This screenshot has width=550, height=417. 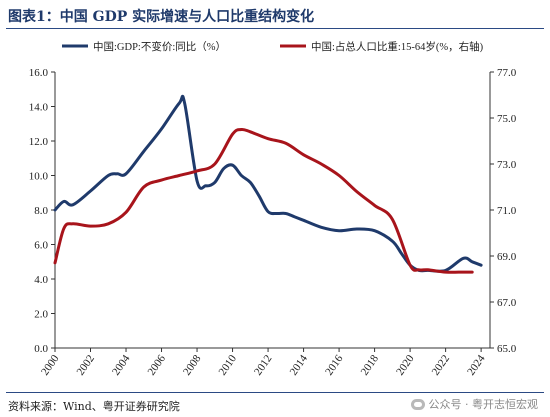 I want to click on right-tick-label: 67.0, so click(x=507, y=303).